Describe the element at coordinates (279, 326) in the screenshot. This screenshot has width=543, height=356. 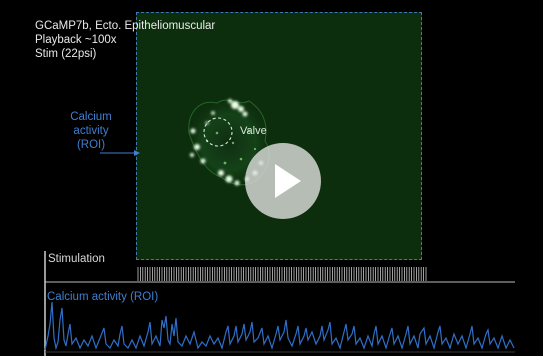
I see `calcium-trace` at that location.